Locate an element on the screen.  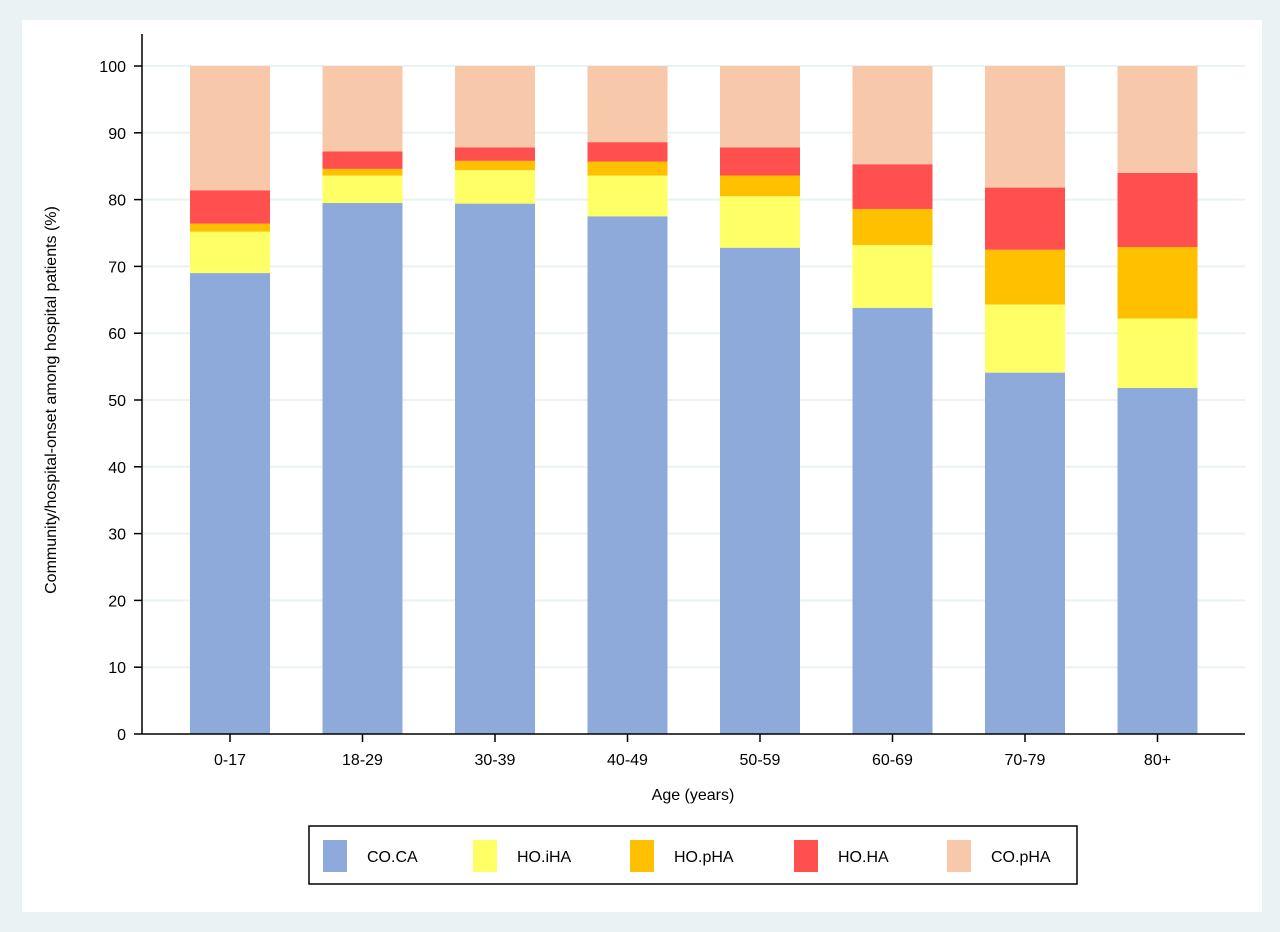
y-tick-label: 0 is located at coordinates (121, 735).